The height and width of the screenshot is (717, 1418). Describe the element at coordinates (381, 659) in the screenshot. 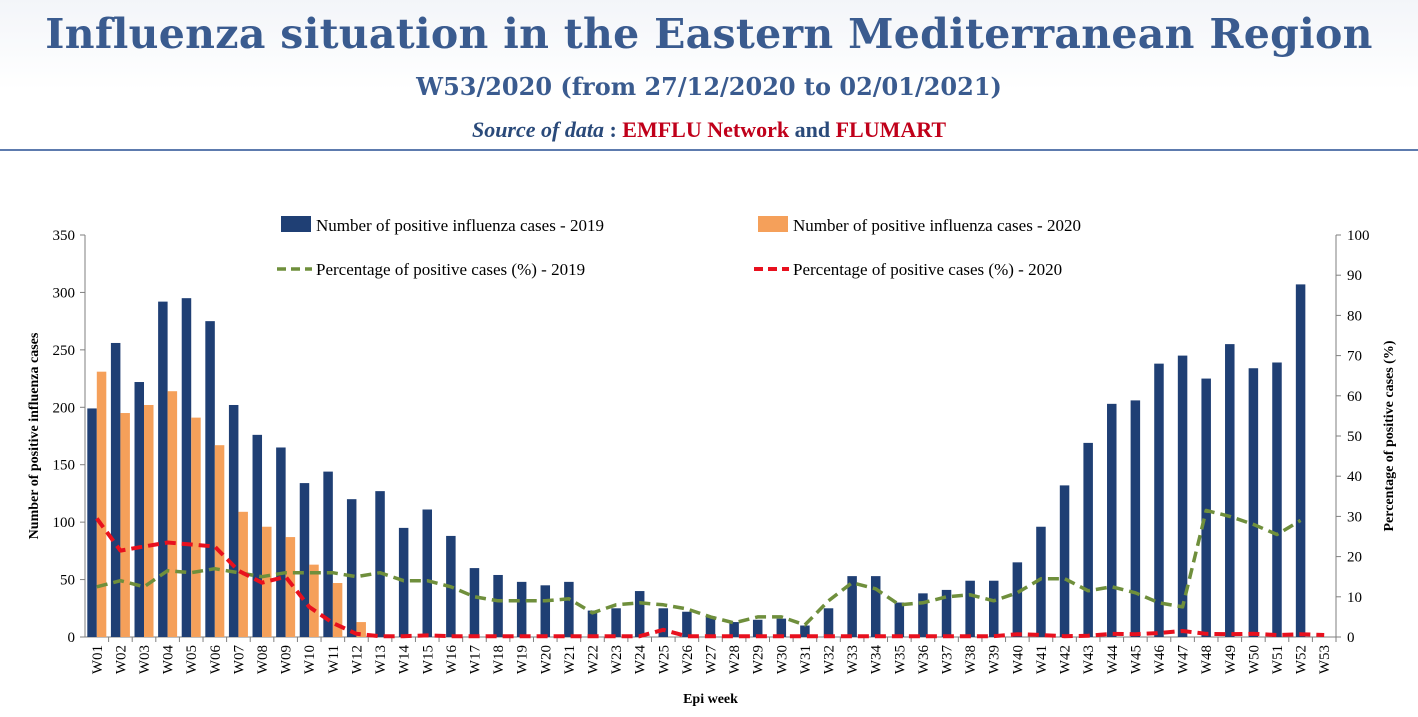

I see `x-tick-label: W13` at that location.